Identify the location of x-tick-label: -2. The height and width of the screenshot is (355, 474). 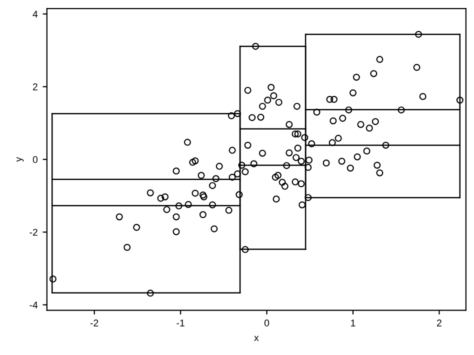
(94, 323).